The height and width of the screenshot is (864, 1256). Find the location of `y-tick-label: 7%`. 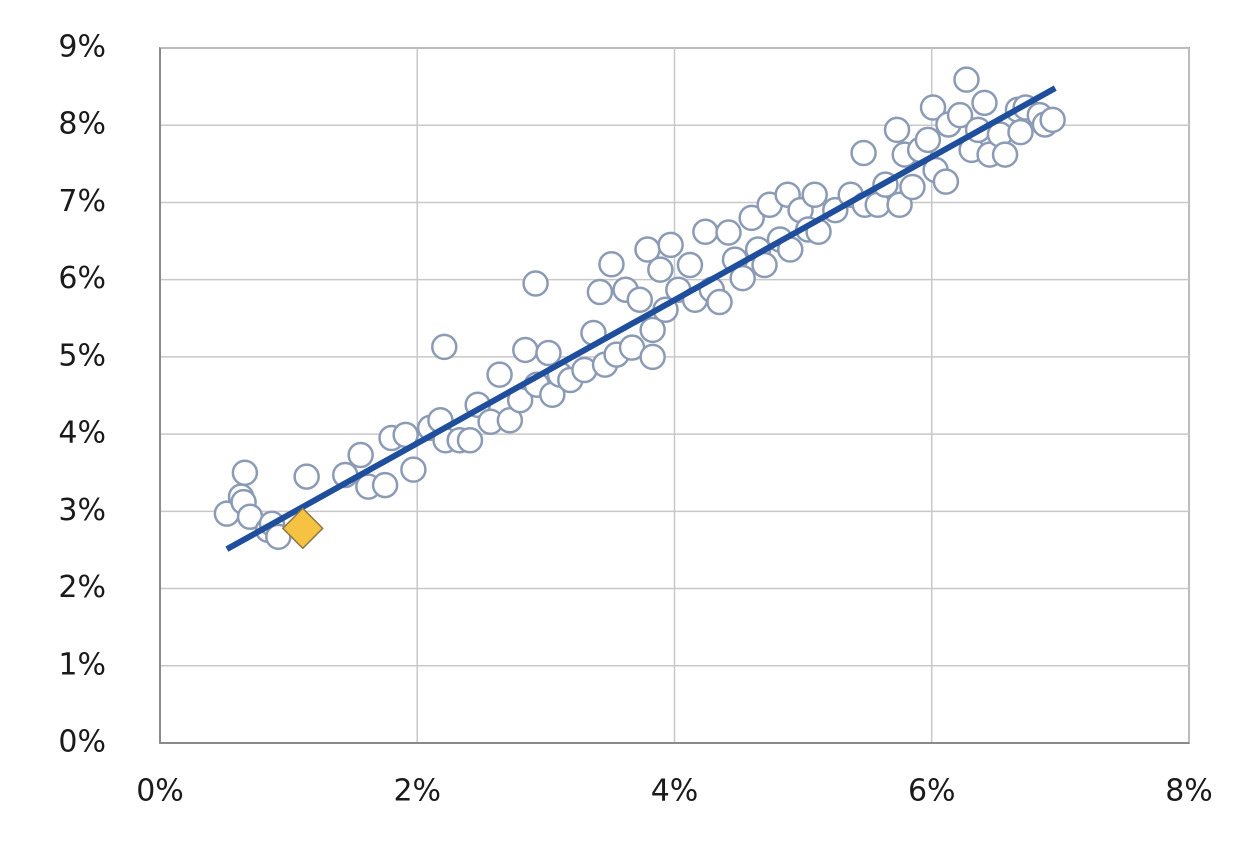

y-tick-label: 7% is located at coordinates (82, 201).